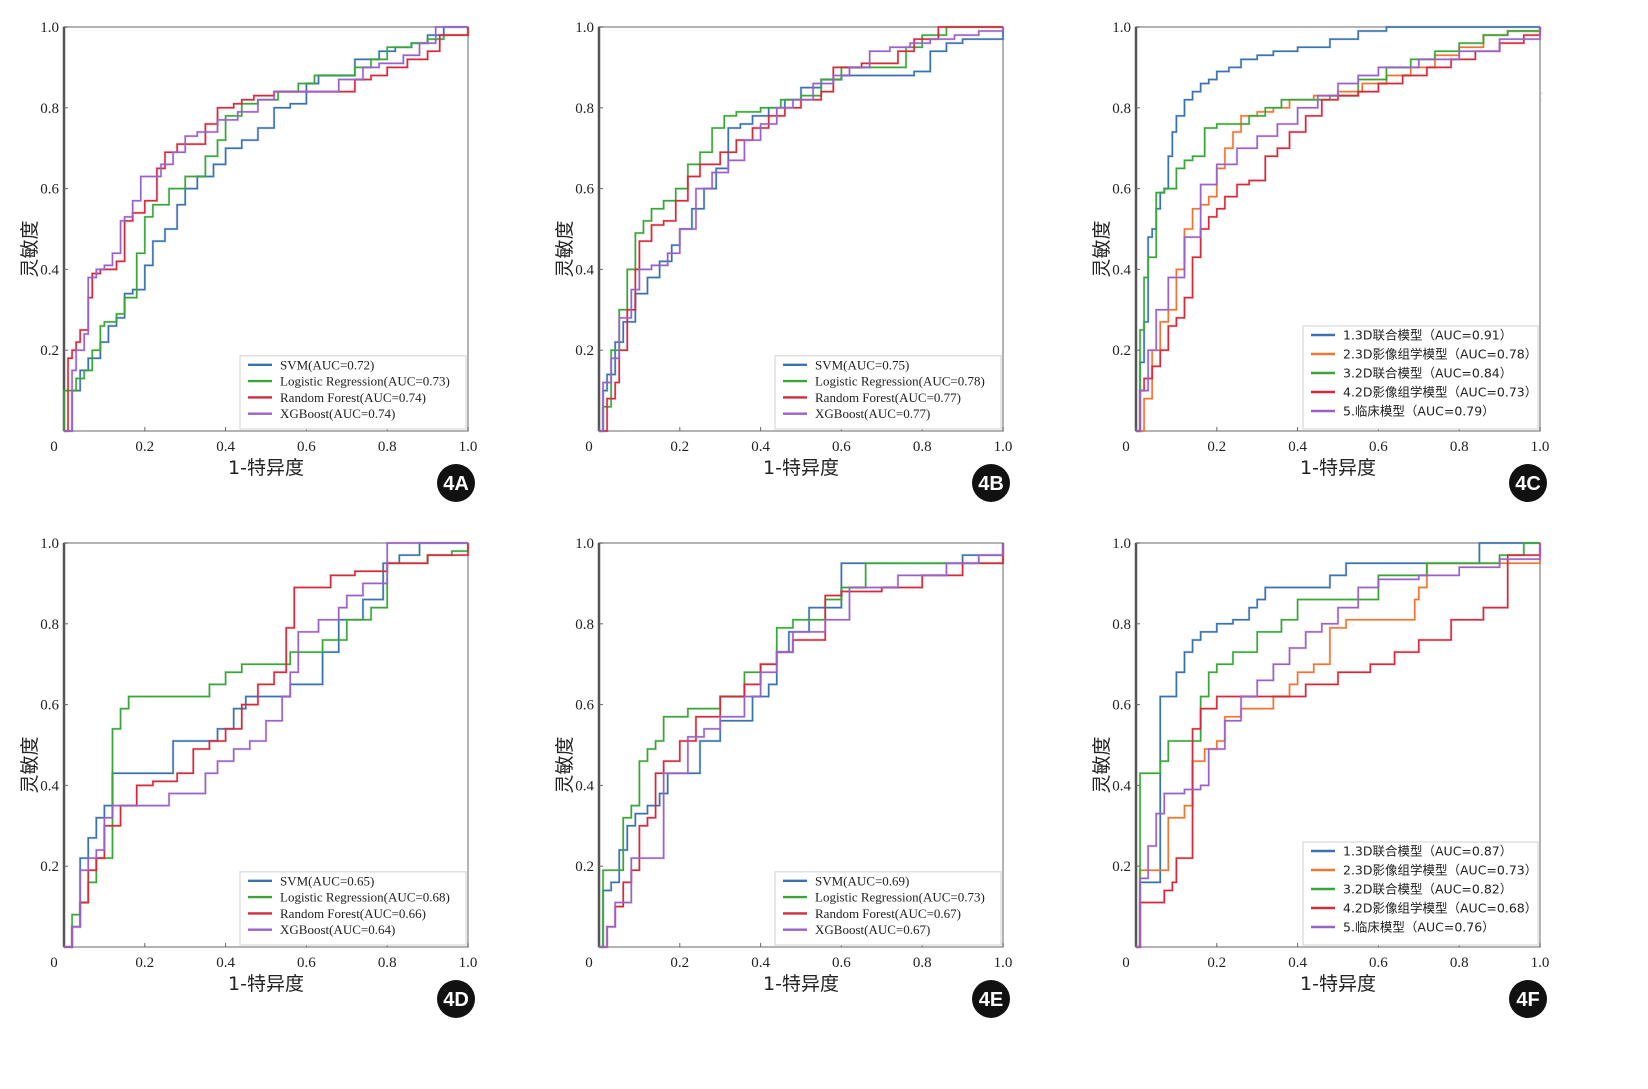 The height and width of the screenshot is (1089, 1648). I want to click on legend-label: 1.3D联合模型（AUC=0.91）, so click(1427, 335).